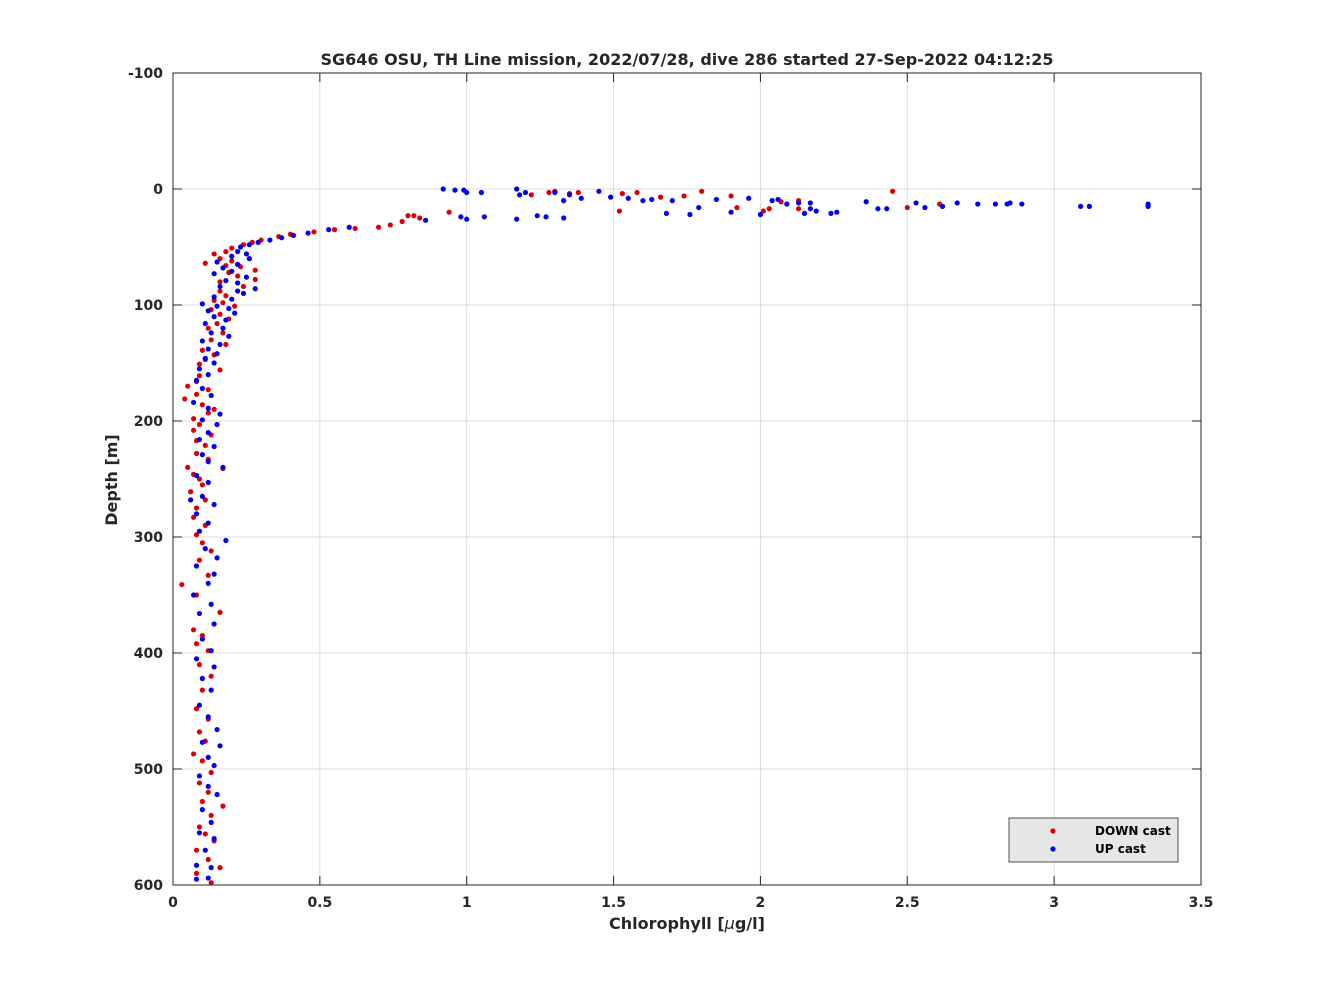  What do you see at coordinates (148, 538) in the screenshot?
I see `y-tick-label: 300` at bounding box center [148, 538].